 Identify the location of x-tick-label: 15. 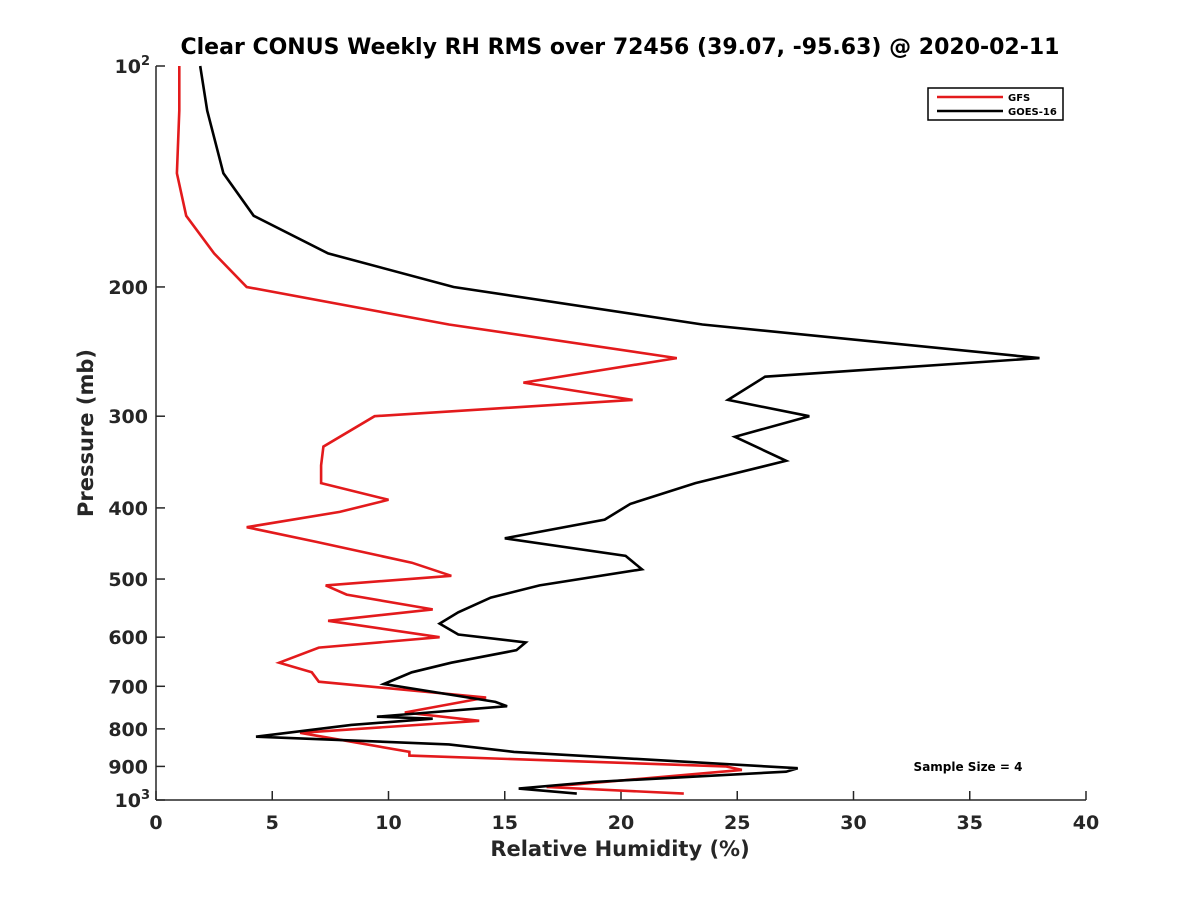
(505, 823).